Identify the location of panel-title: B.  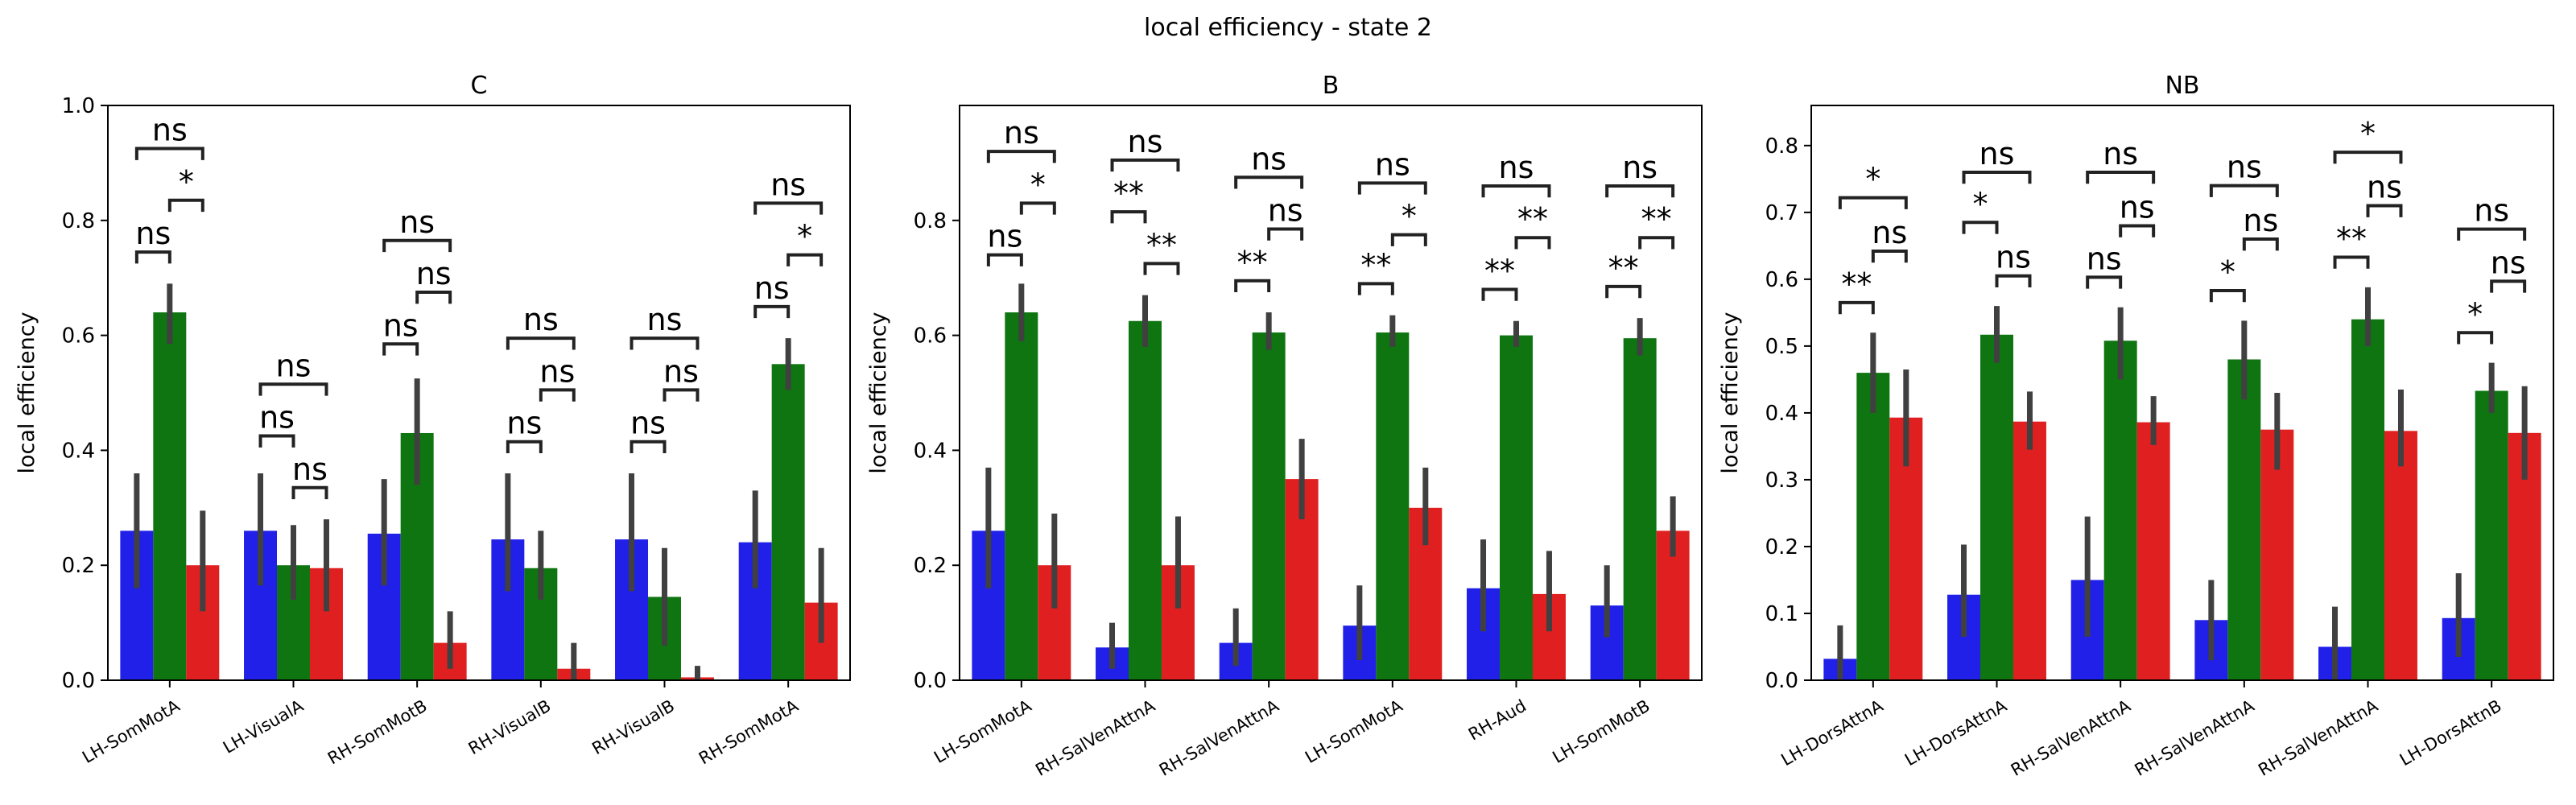
(1331, 86).